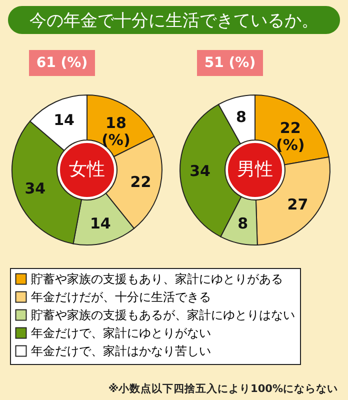  What do you see at coordinates (297, 205) in the screenshot?
I see `data-label: 27` at bounding box center [297, 205].